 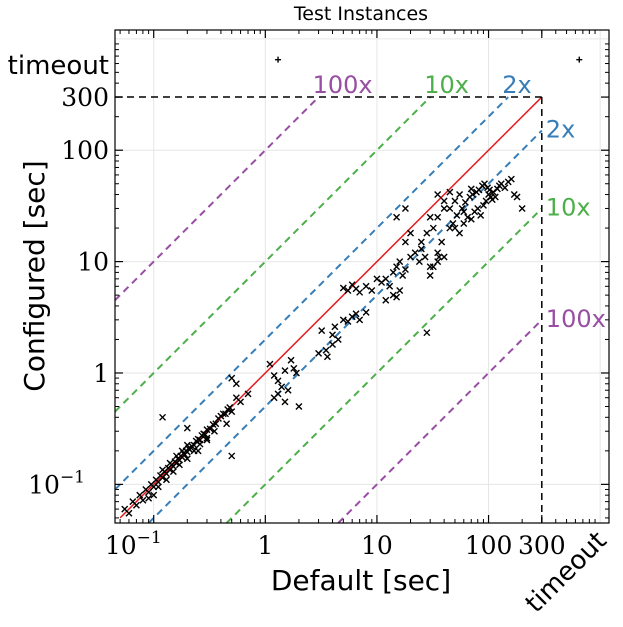 What do you see at coordinates (361, 580) in the screenshot?
I see `x-axis-label: Default [sec]` at bounding box center [361, 580].